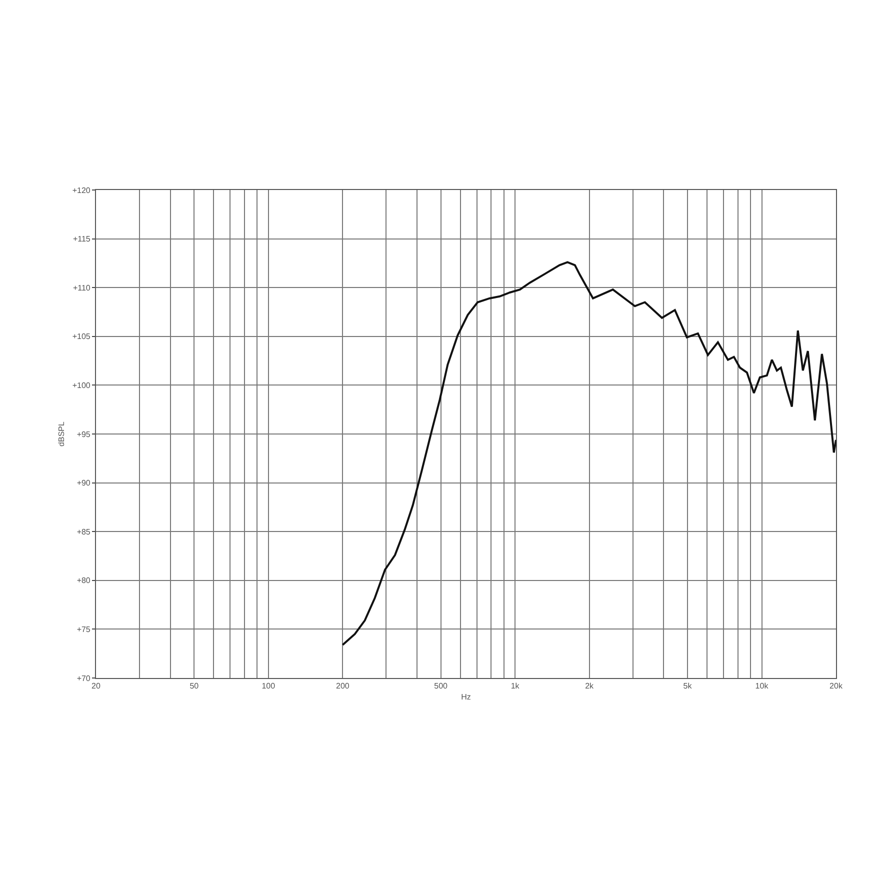 The height and width of the screenshot is (892, 892). What do you see at coordinates (96, 686) in the screenshot?
I see `x-tick-label: 20` at bounding box center [96, 686].